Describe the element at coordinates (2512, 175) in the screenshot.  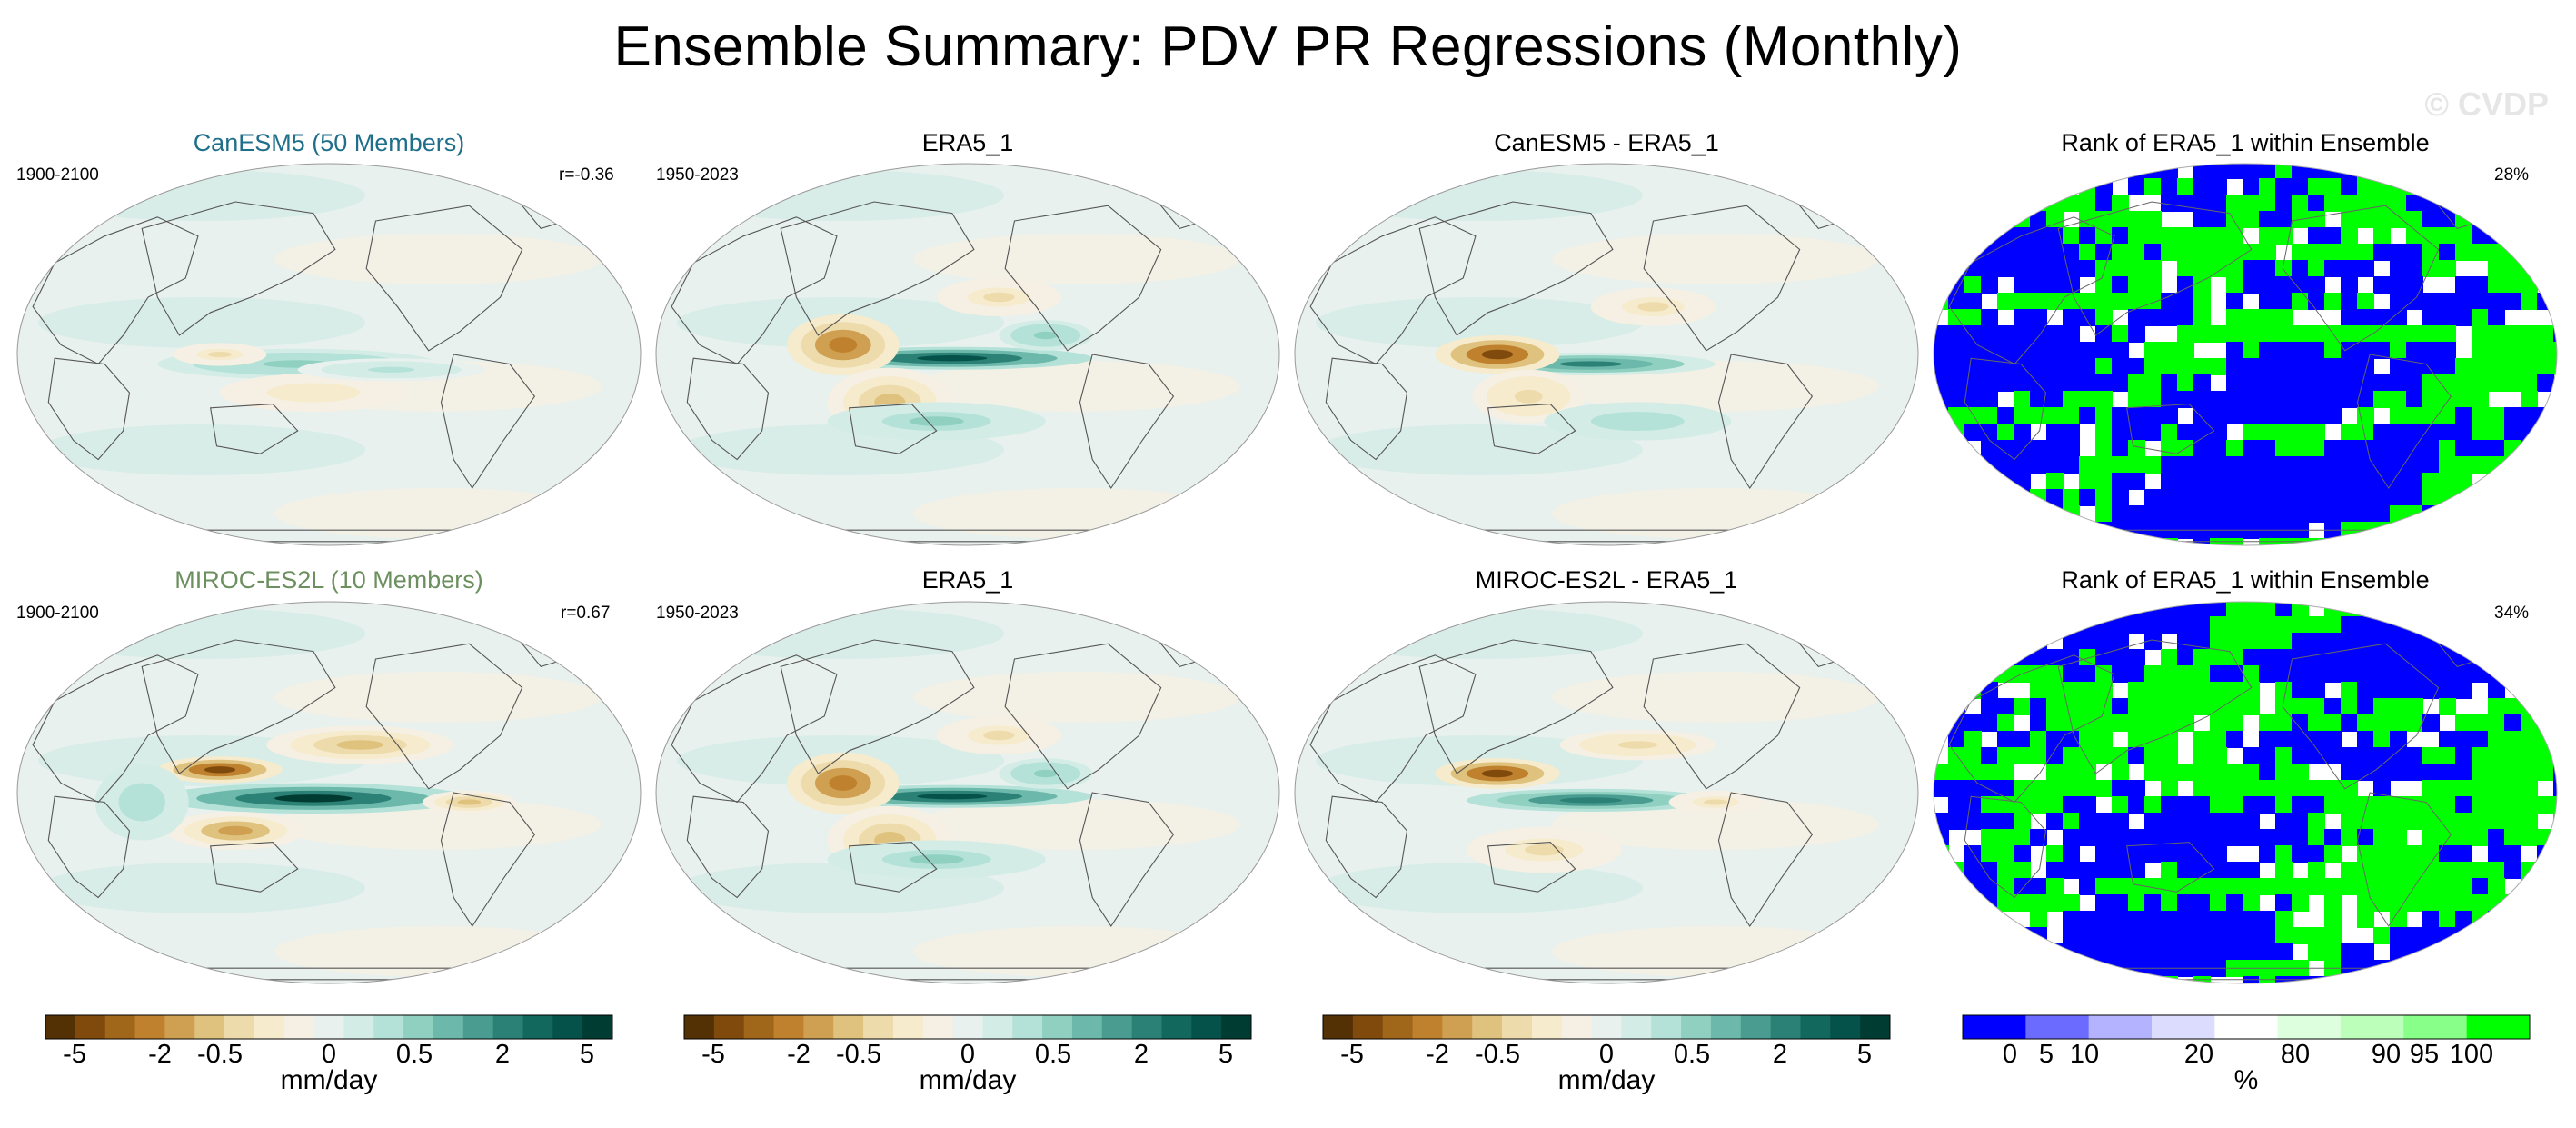
I see `rank-percent-top: 28%` at that location.